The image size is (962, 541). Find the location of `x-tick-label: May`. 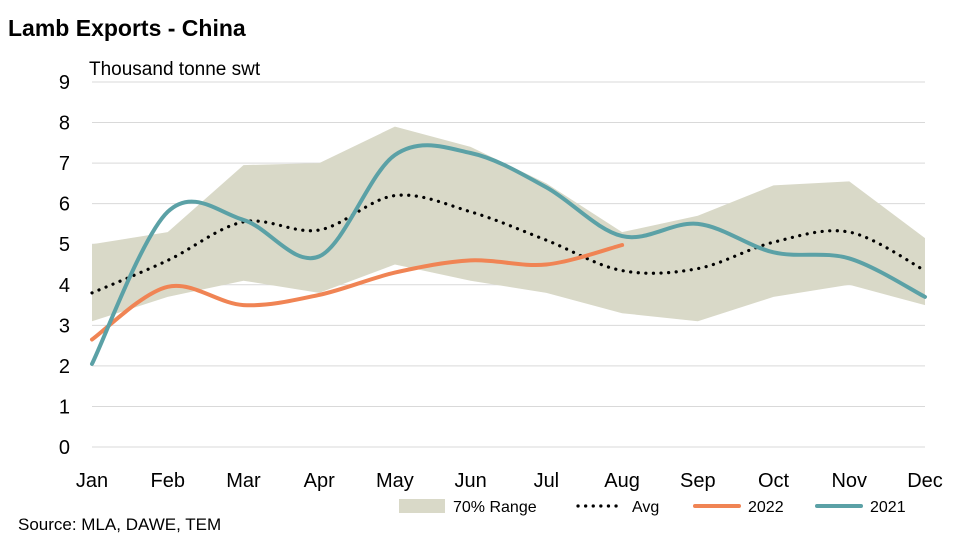

x-tick-label: May is located at coordinates (395, 481).